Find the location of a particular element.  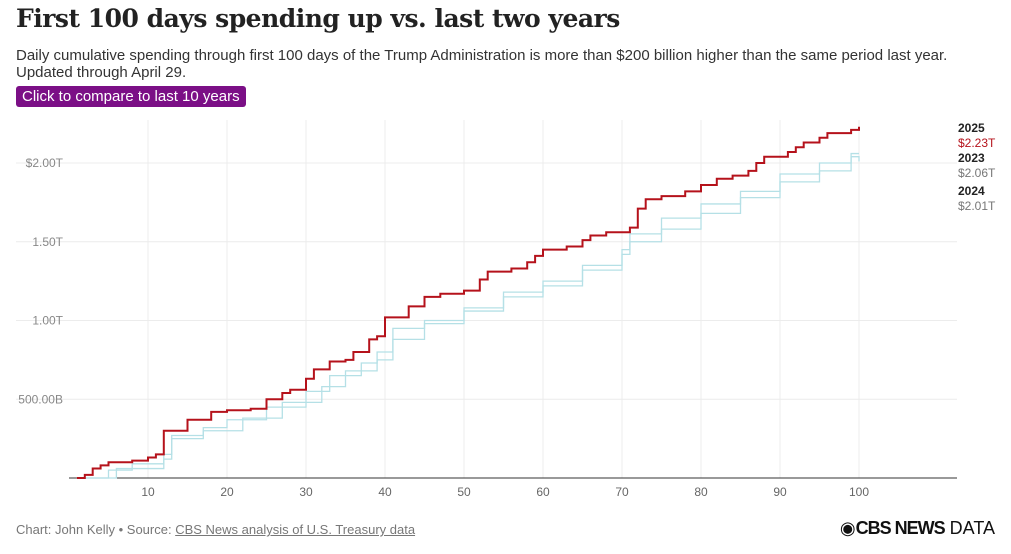

series-label-2025: 2025 is located at coordinates (971, 128).